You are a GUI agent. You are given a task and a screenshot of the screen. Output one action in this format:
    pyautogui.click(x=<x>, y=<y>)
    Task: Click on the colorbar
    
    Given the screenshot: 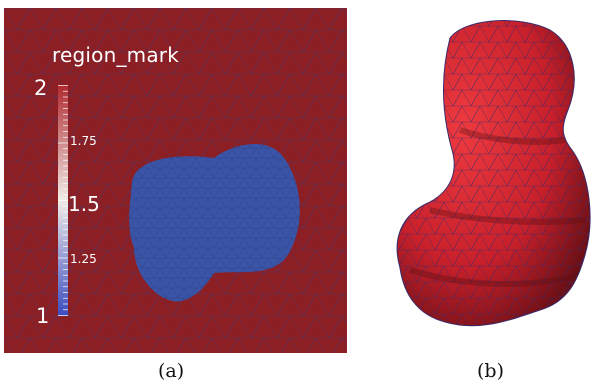 What is the action you would take?
    pyautogui.click(x=63, y=200)
    